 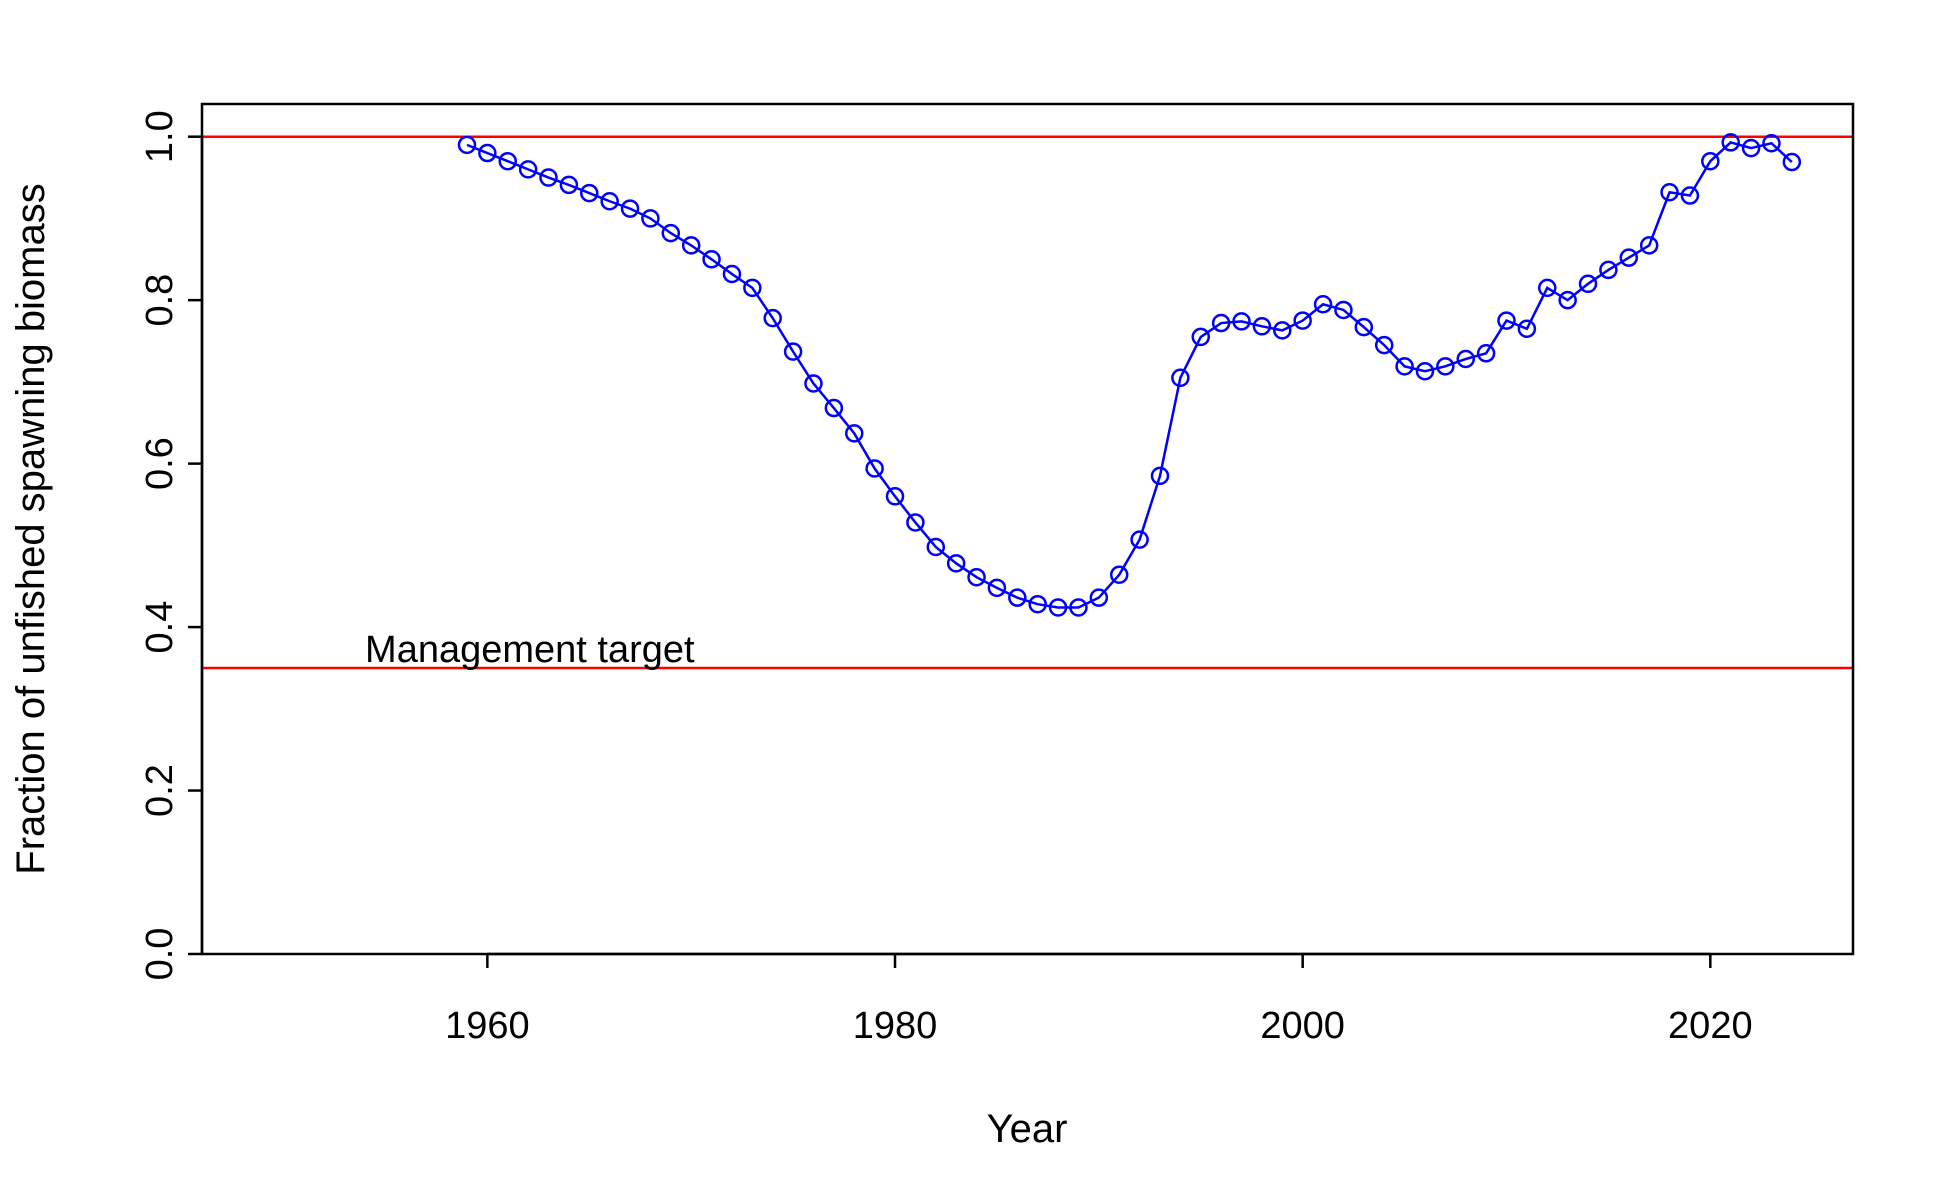 I want to click on x-tick-label: 2020, so click(x=1710, y=1026).